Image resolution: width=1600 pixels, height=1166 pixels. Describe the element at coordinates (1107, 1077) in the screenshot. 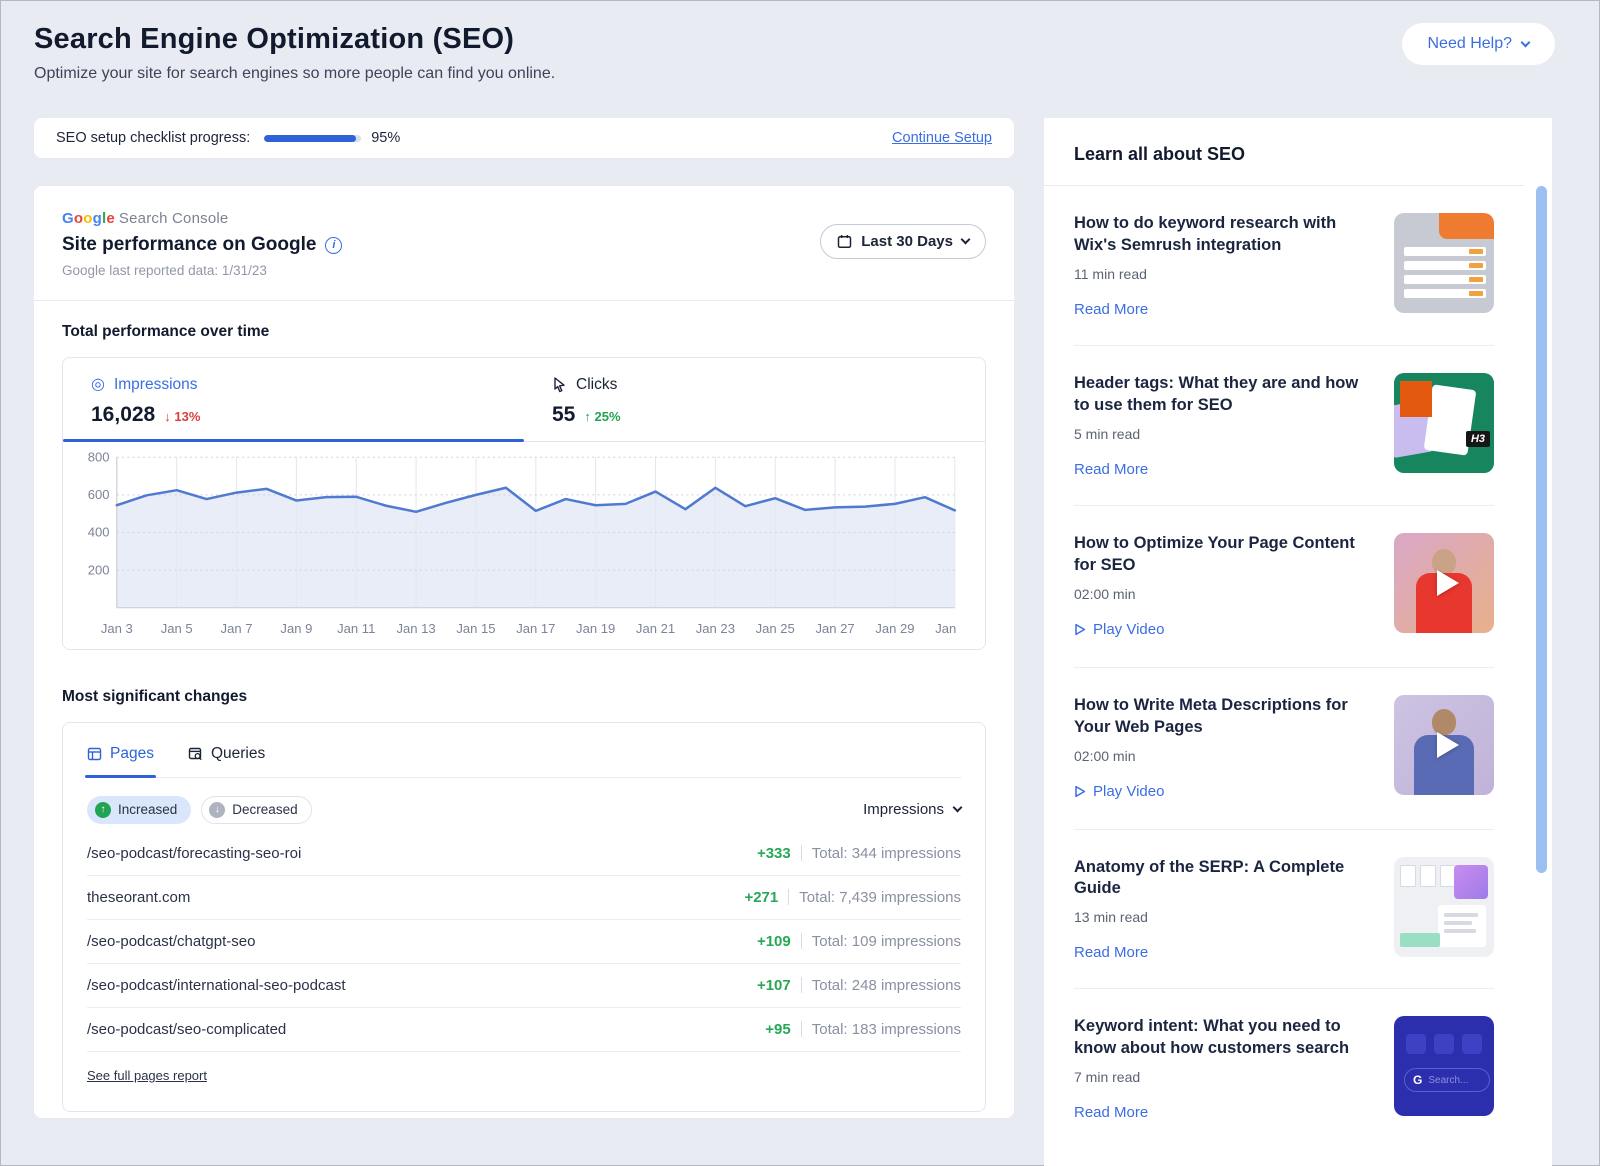

I see `article-meta: 7 min read` at that location.